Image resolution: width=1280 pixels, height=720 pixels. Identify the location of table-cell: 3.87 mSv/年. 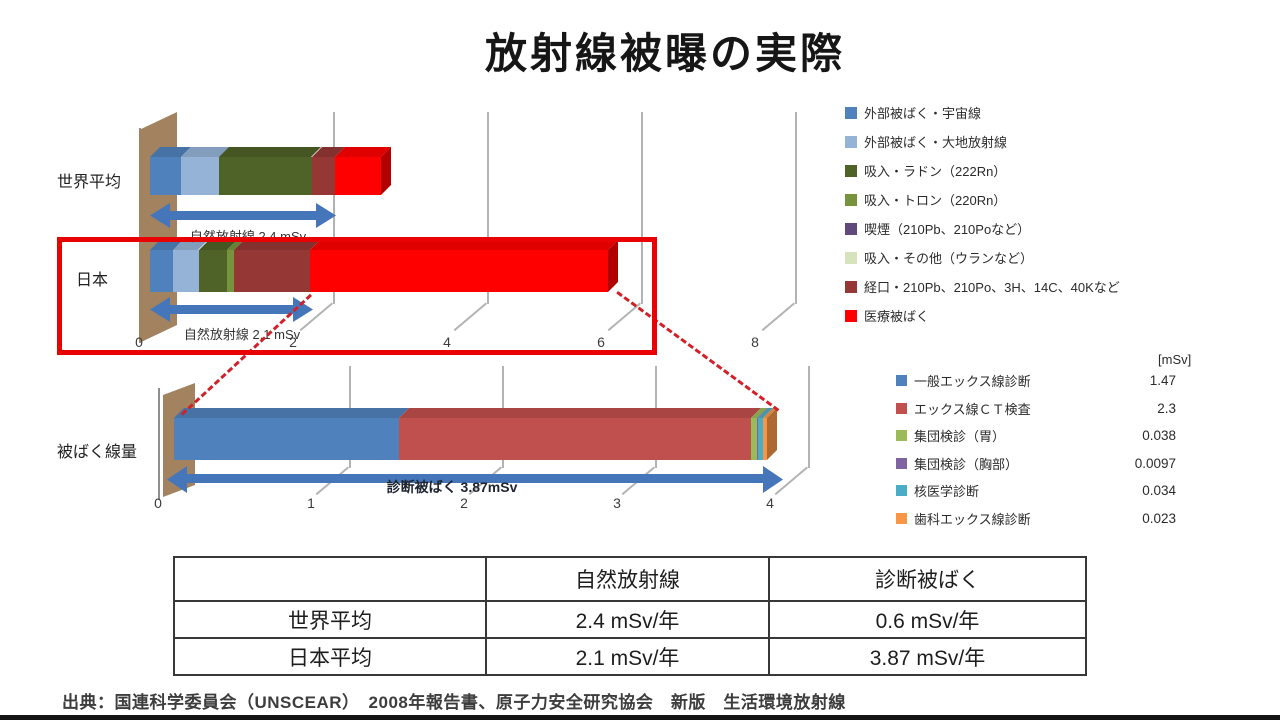
(927, 656).